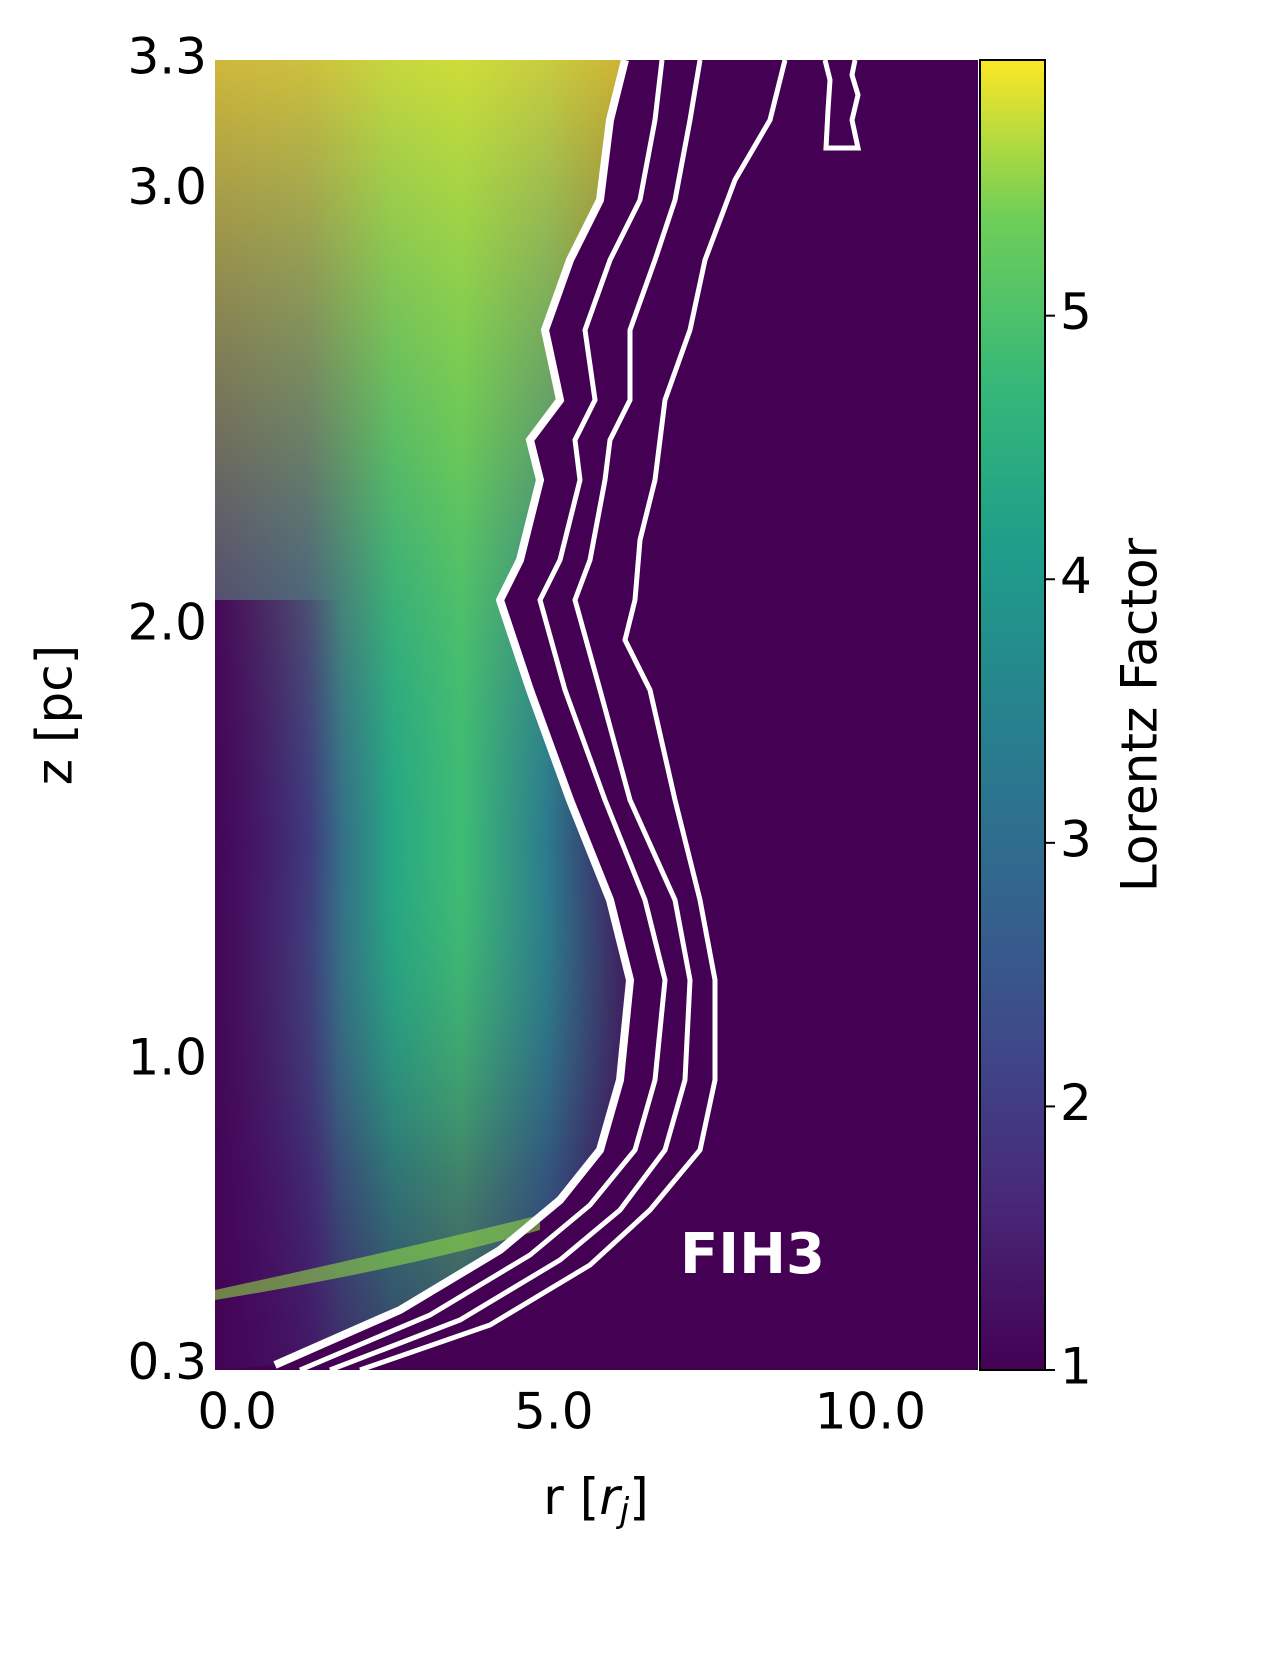 The image size is (1276, 1662). I want to click on colorbar-tick-label: 5, so click(1076, 312).